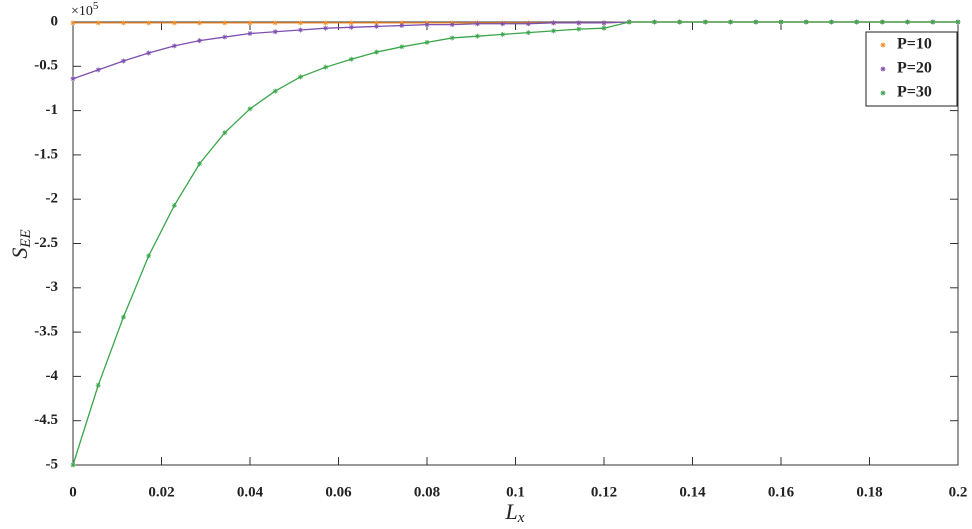  What do you see at coordinates (73, 492) in the screenshot?
I see `x-tick-label: 0` at bounding box center [73, 492].